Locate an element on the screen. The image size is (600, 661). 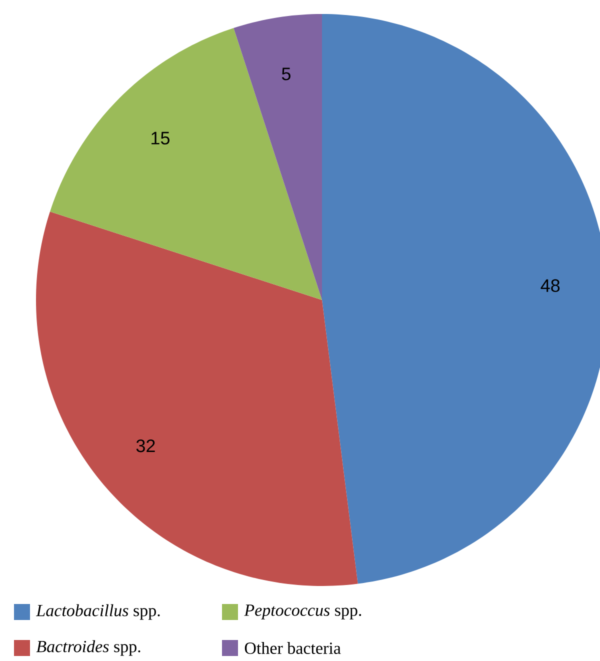
data-label: 48 is located at coordinates (550, 285).